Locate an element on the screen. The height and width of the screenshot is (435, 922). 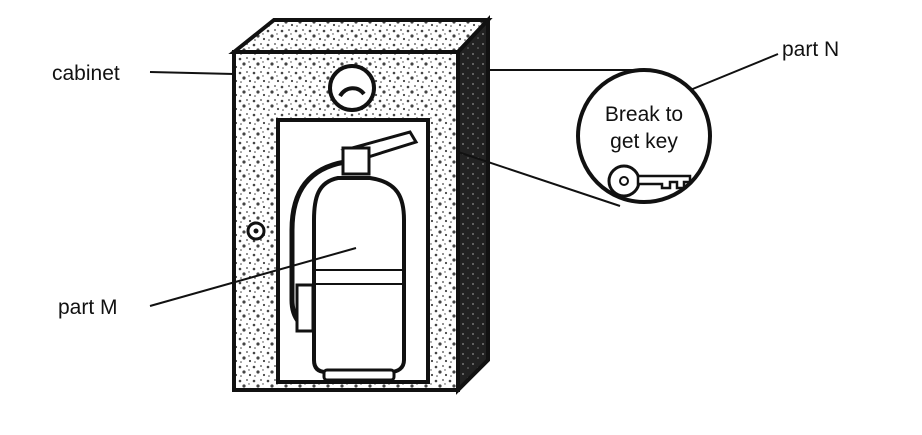
cabinet-top is located at coordinates (360, 36).